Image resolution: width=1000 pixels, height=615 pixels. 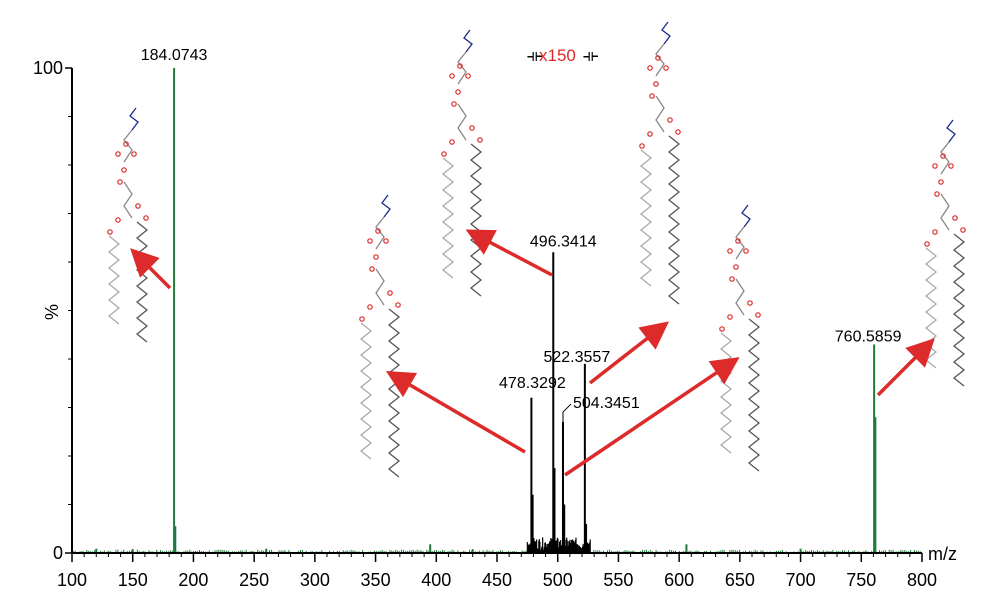 What do you see at coordinates (557, 55) in the screenshot?
I see `magnification-label: x150` at bounding box center [557, 55].